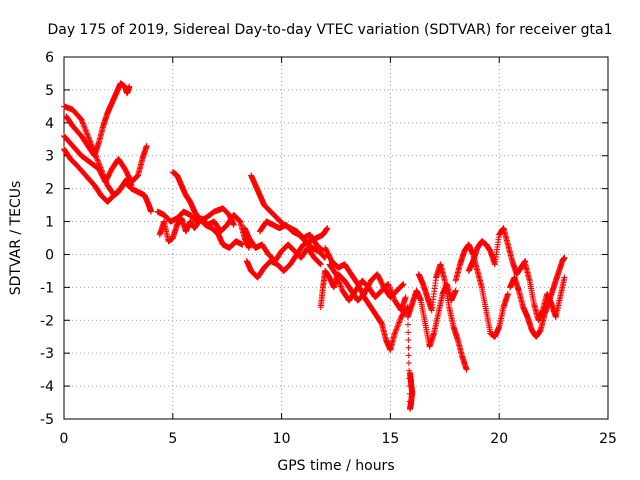 The width and height of the screenshot is (640, 480). Describe the element at coordinates (131, 185) in the screenshot. I see `data-point-track-c` at that location.